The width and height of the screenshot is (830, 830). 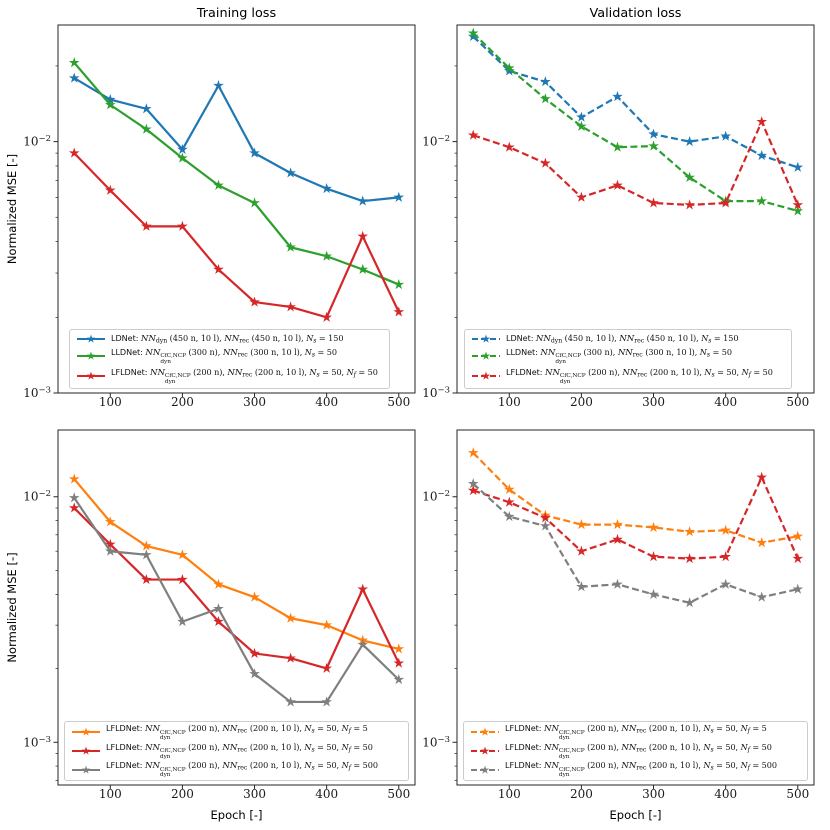 I want to click on y-tick-label: 10⁻³, so click(x=37, y=742).